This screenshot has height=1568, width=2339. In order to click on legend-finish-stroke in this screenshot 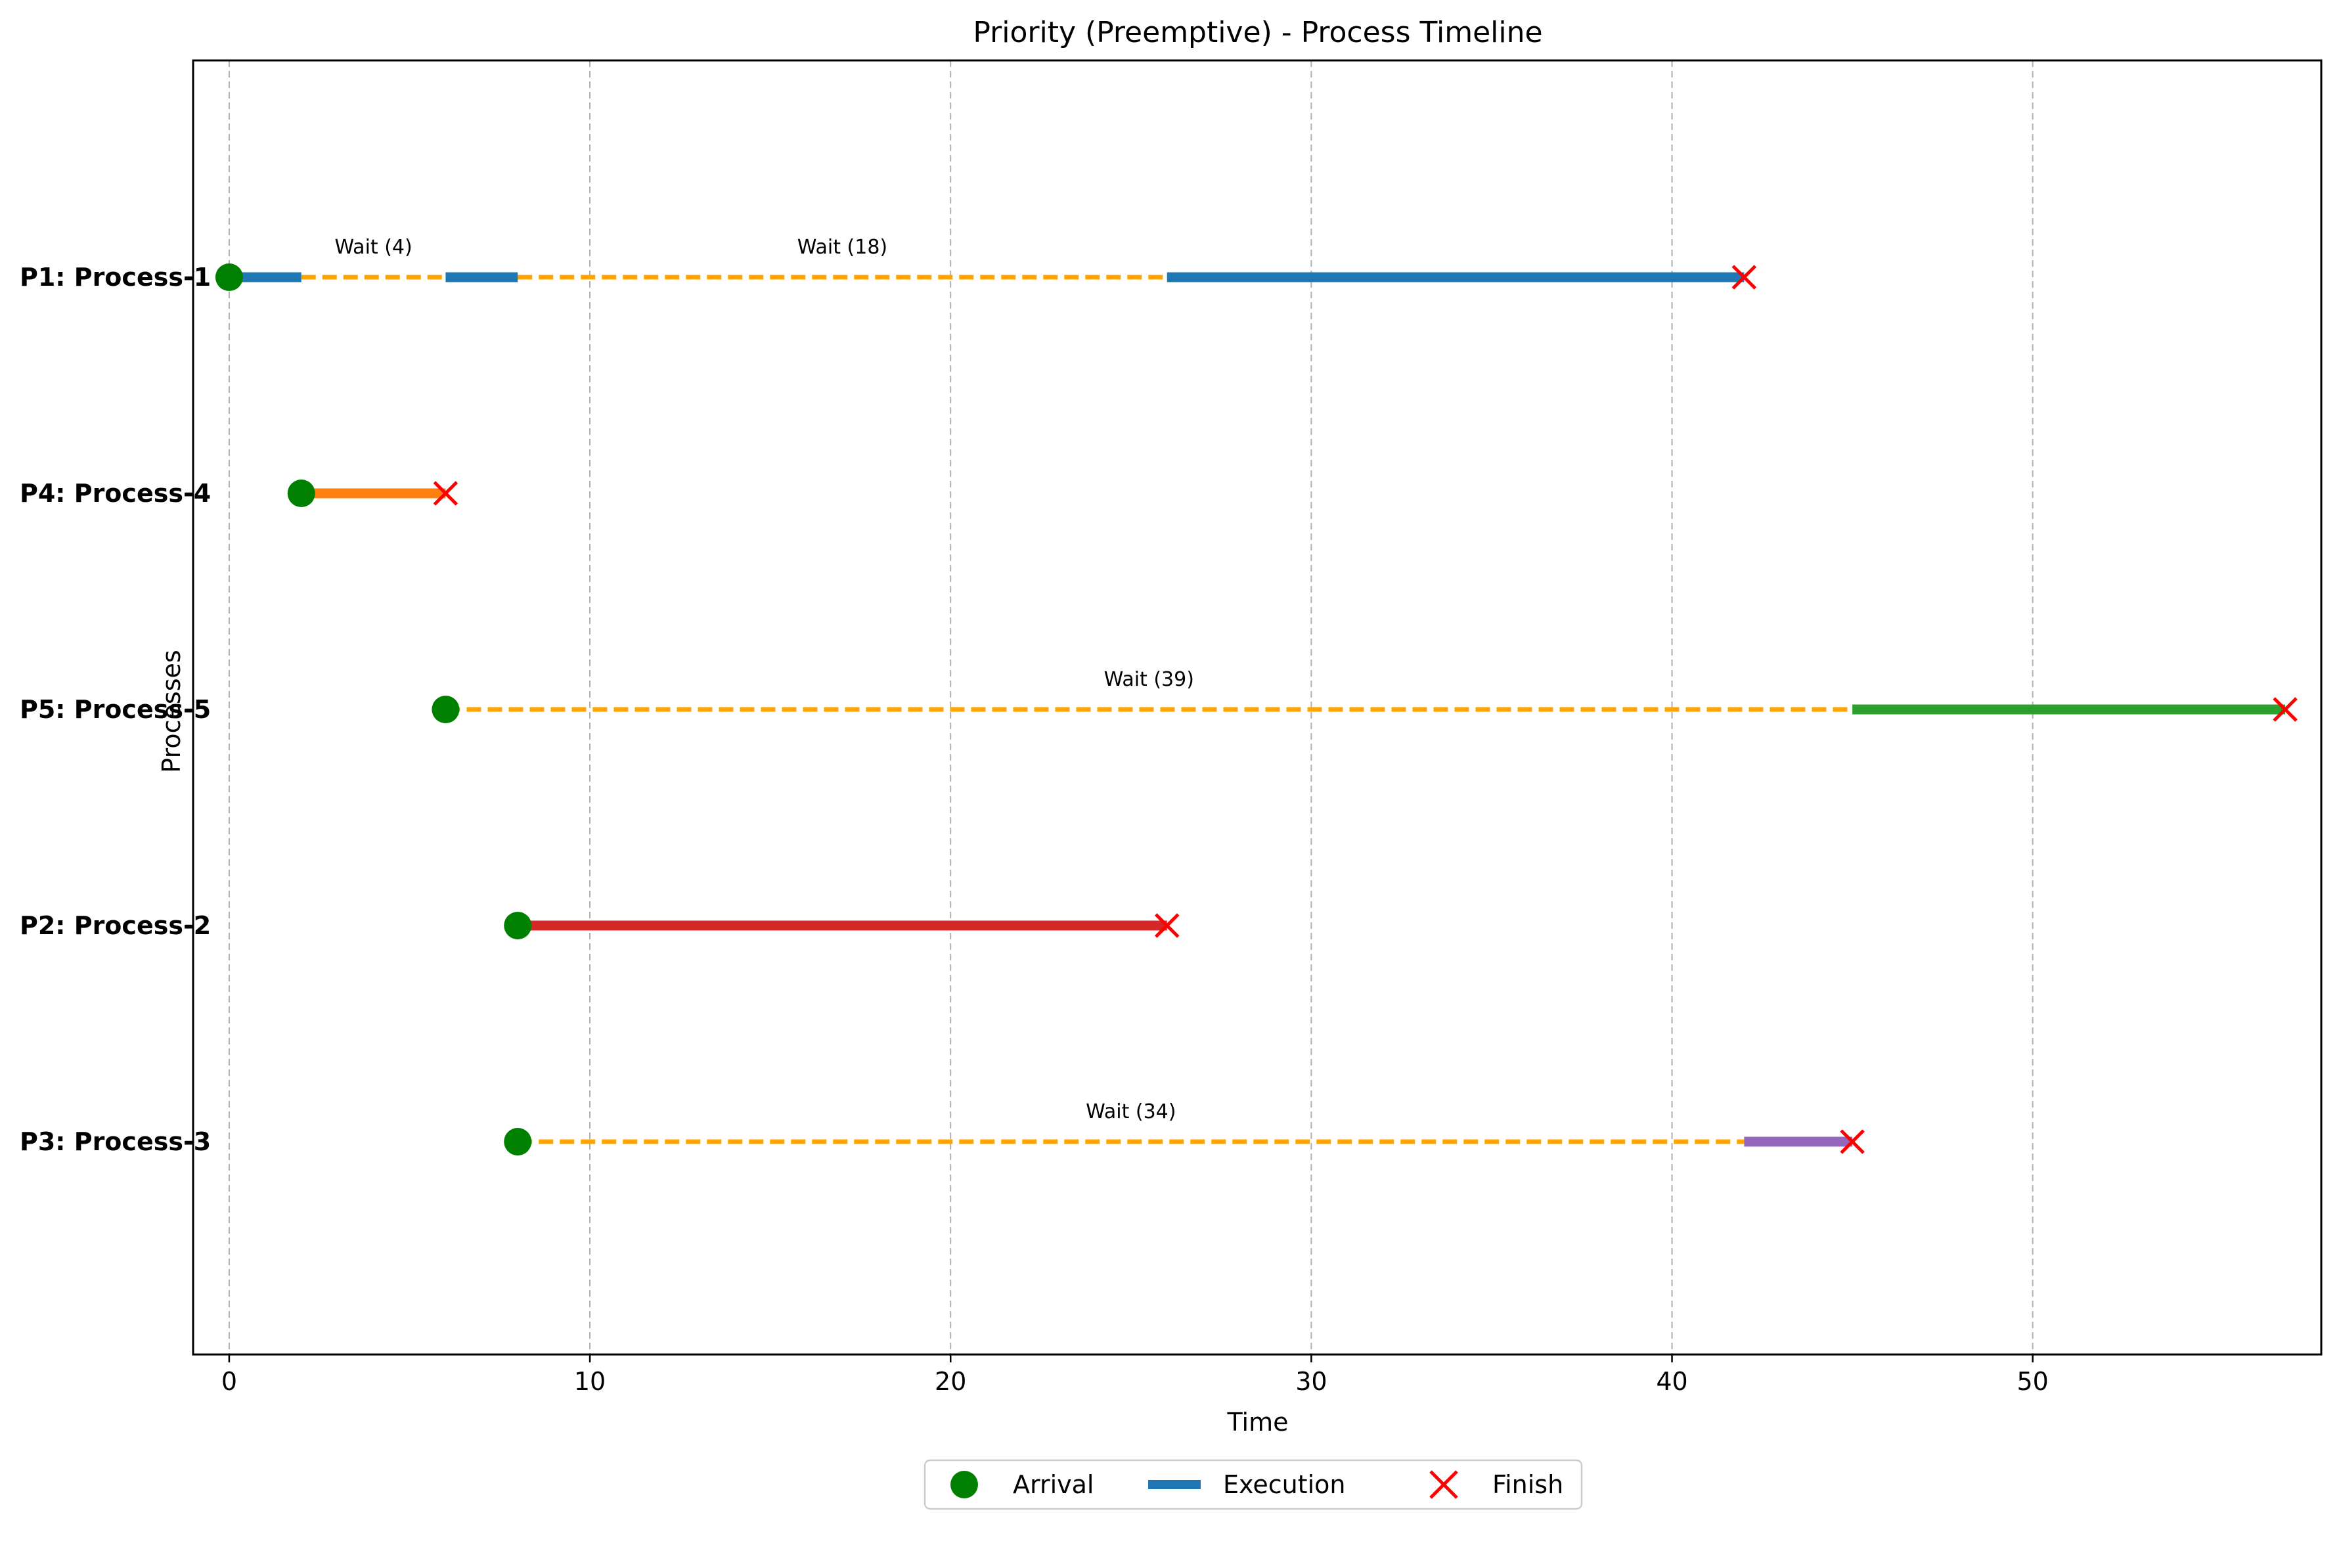, I will do `click(1443, 1484)`.